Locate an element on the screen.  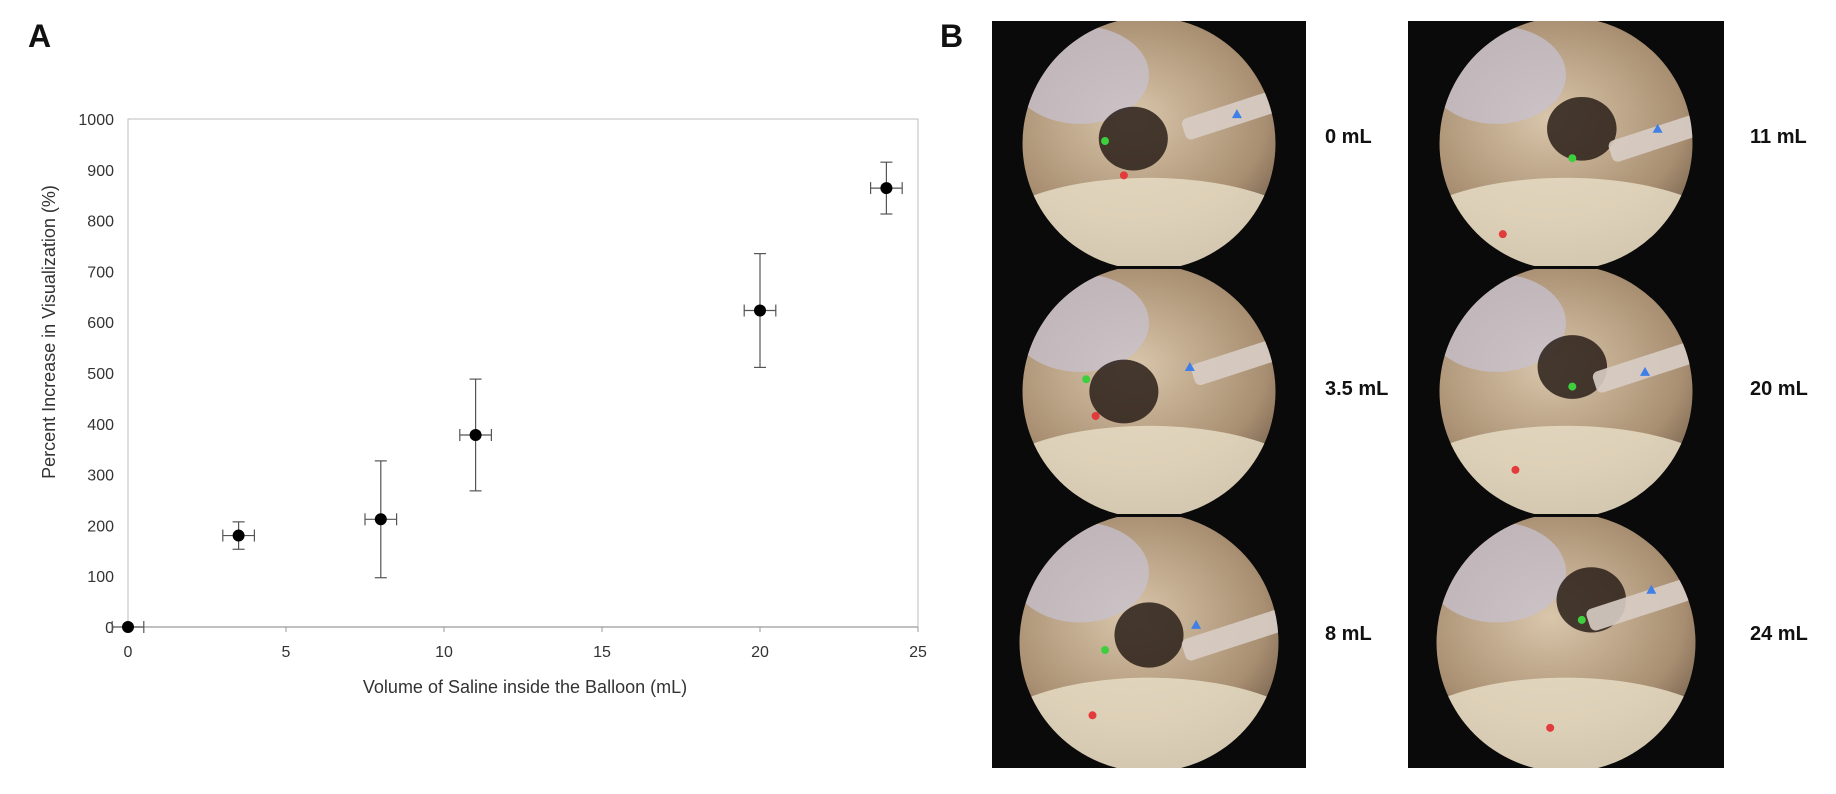
x-tick-label: 25 is located at coordinates (918, 652).